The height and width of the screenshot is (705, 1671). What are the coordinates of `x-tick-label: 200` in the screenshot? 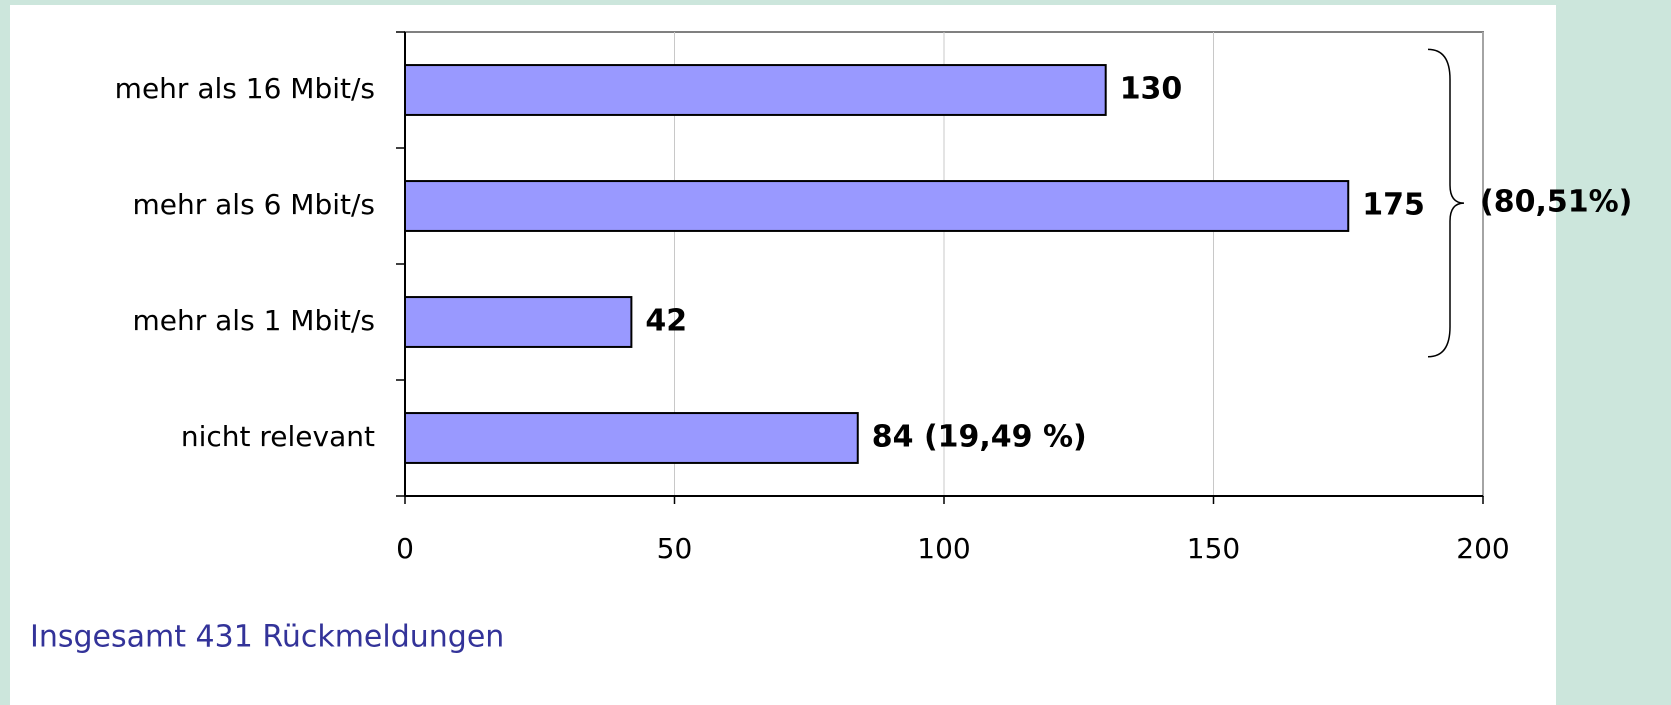 It's located at (1482, 548).